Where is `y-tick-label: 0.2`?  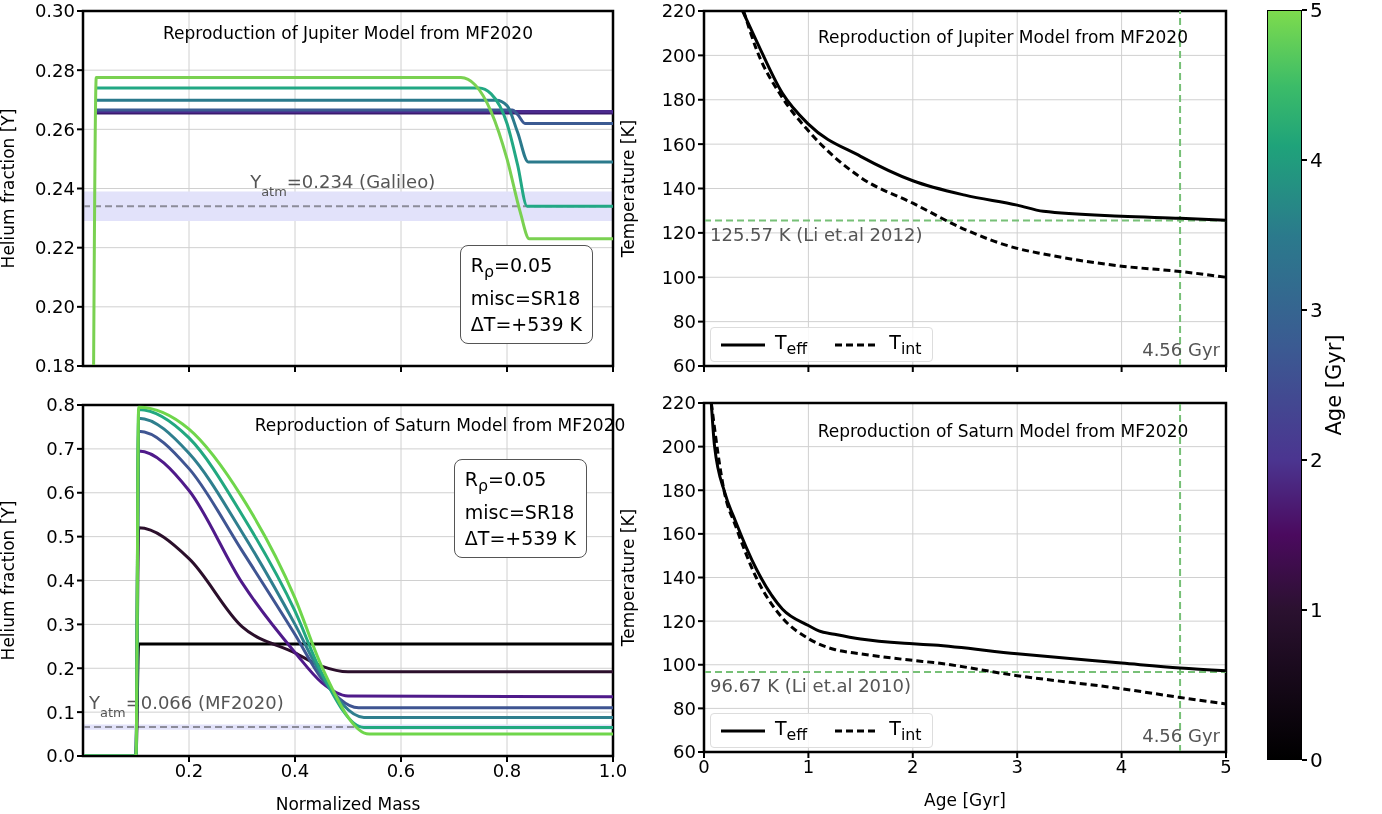 y-tick-label: 0.2 is located at coordinates (60, 668).